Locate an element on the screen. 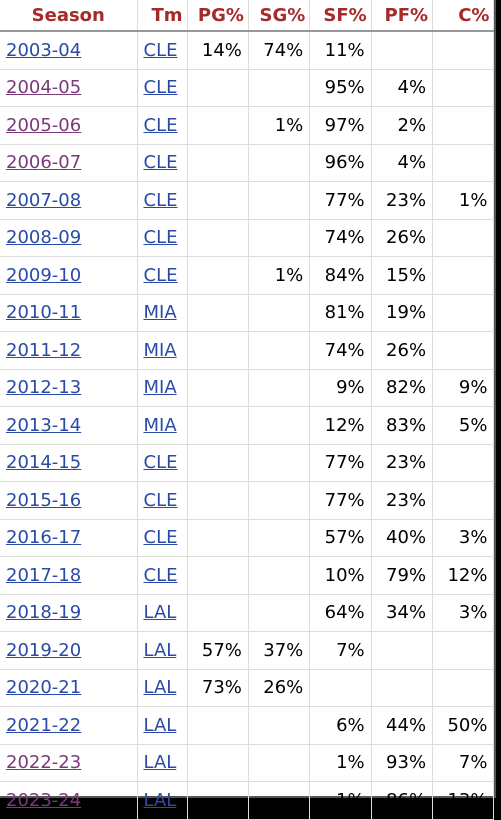 The height and width of the screenshot is (820, 501). table-row: 2021-22 LAL 6% 44% 50% is located at coordinates (247, 725).